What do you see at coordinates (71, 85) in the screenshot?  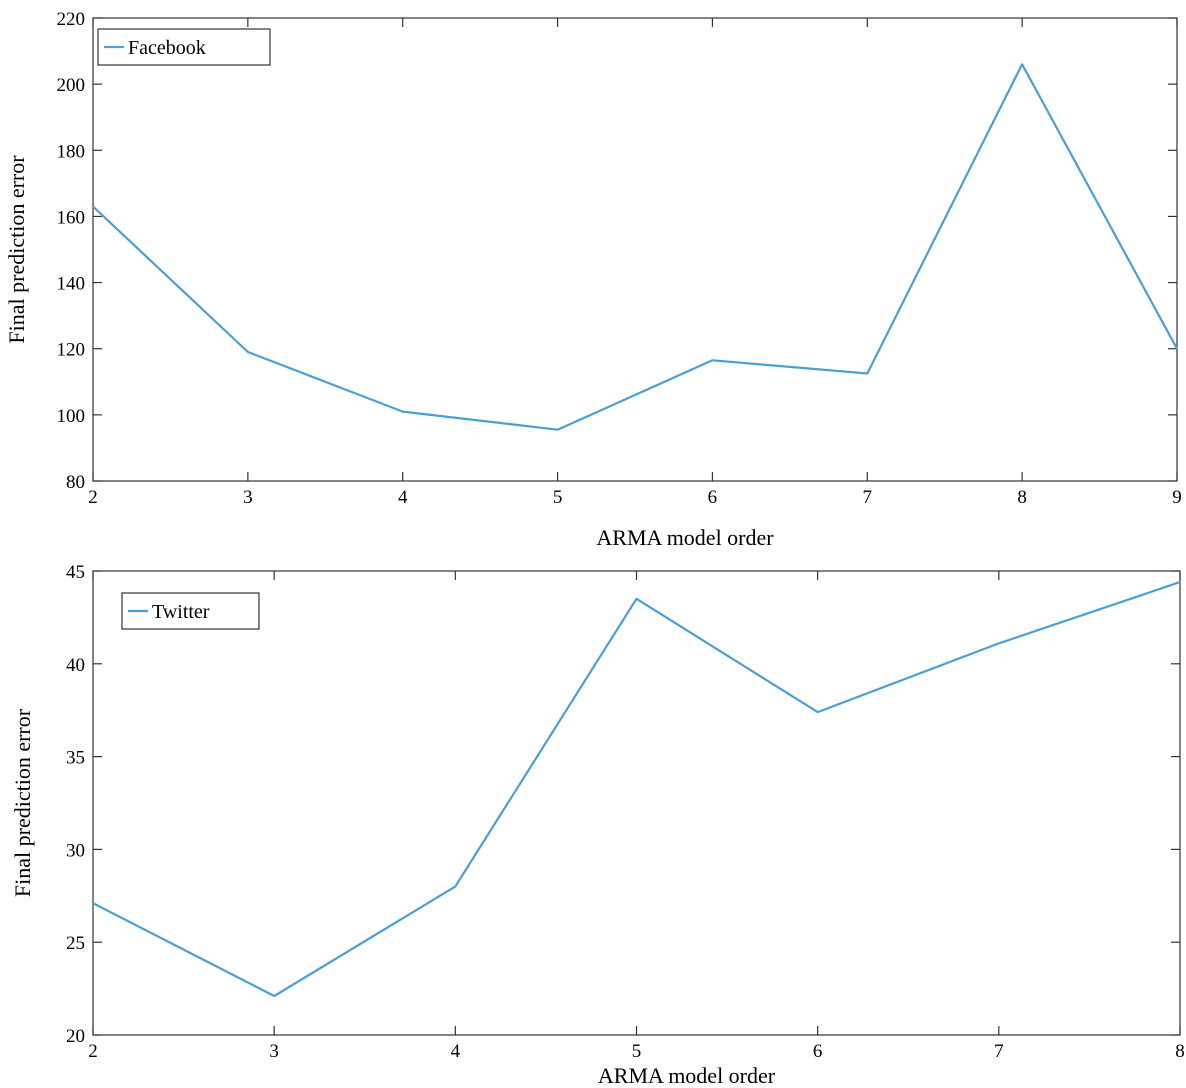 I see `y-tick-label: 200` at bounding box center [71, 85].